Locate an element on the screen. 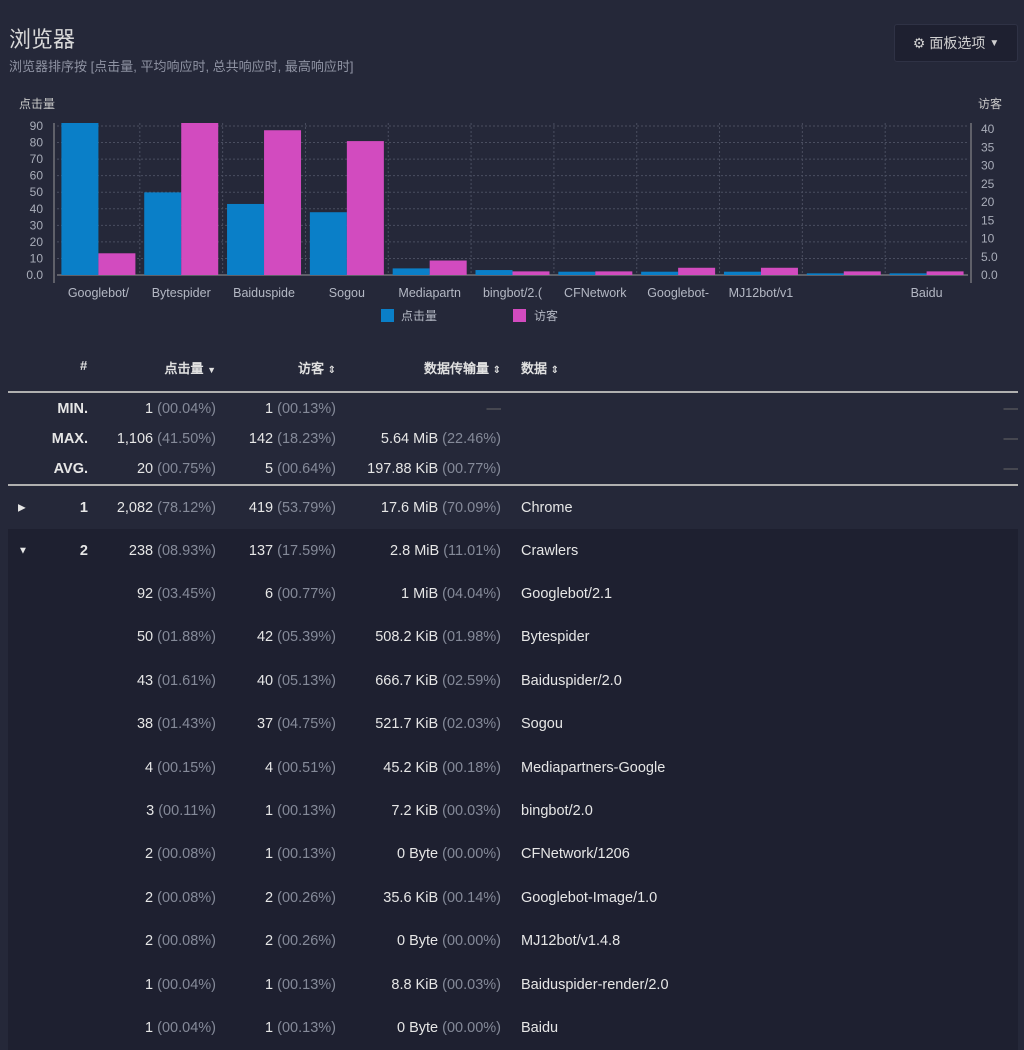  hits-cell-value: 1,106 is located at coordinates (135, 439).